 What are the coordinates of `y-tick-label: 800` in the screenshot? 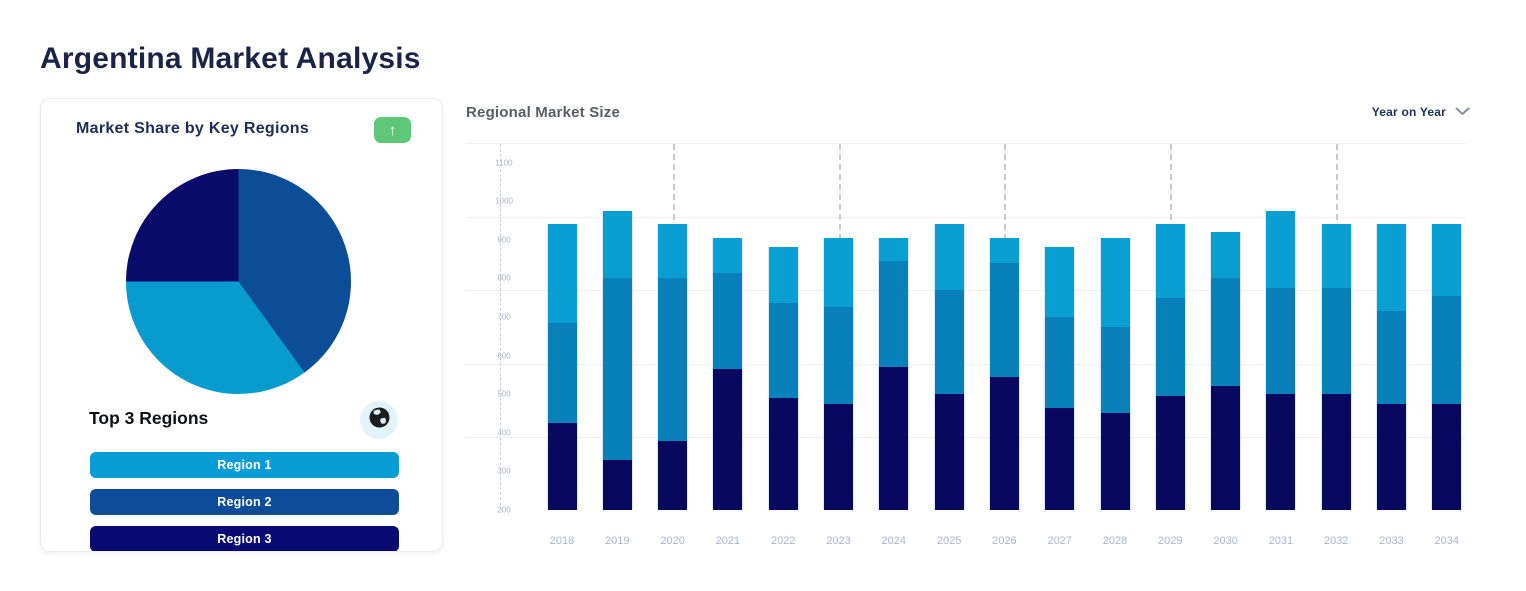 It's located at (504, 278).